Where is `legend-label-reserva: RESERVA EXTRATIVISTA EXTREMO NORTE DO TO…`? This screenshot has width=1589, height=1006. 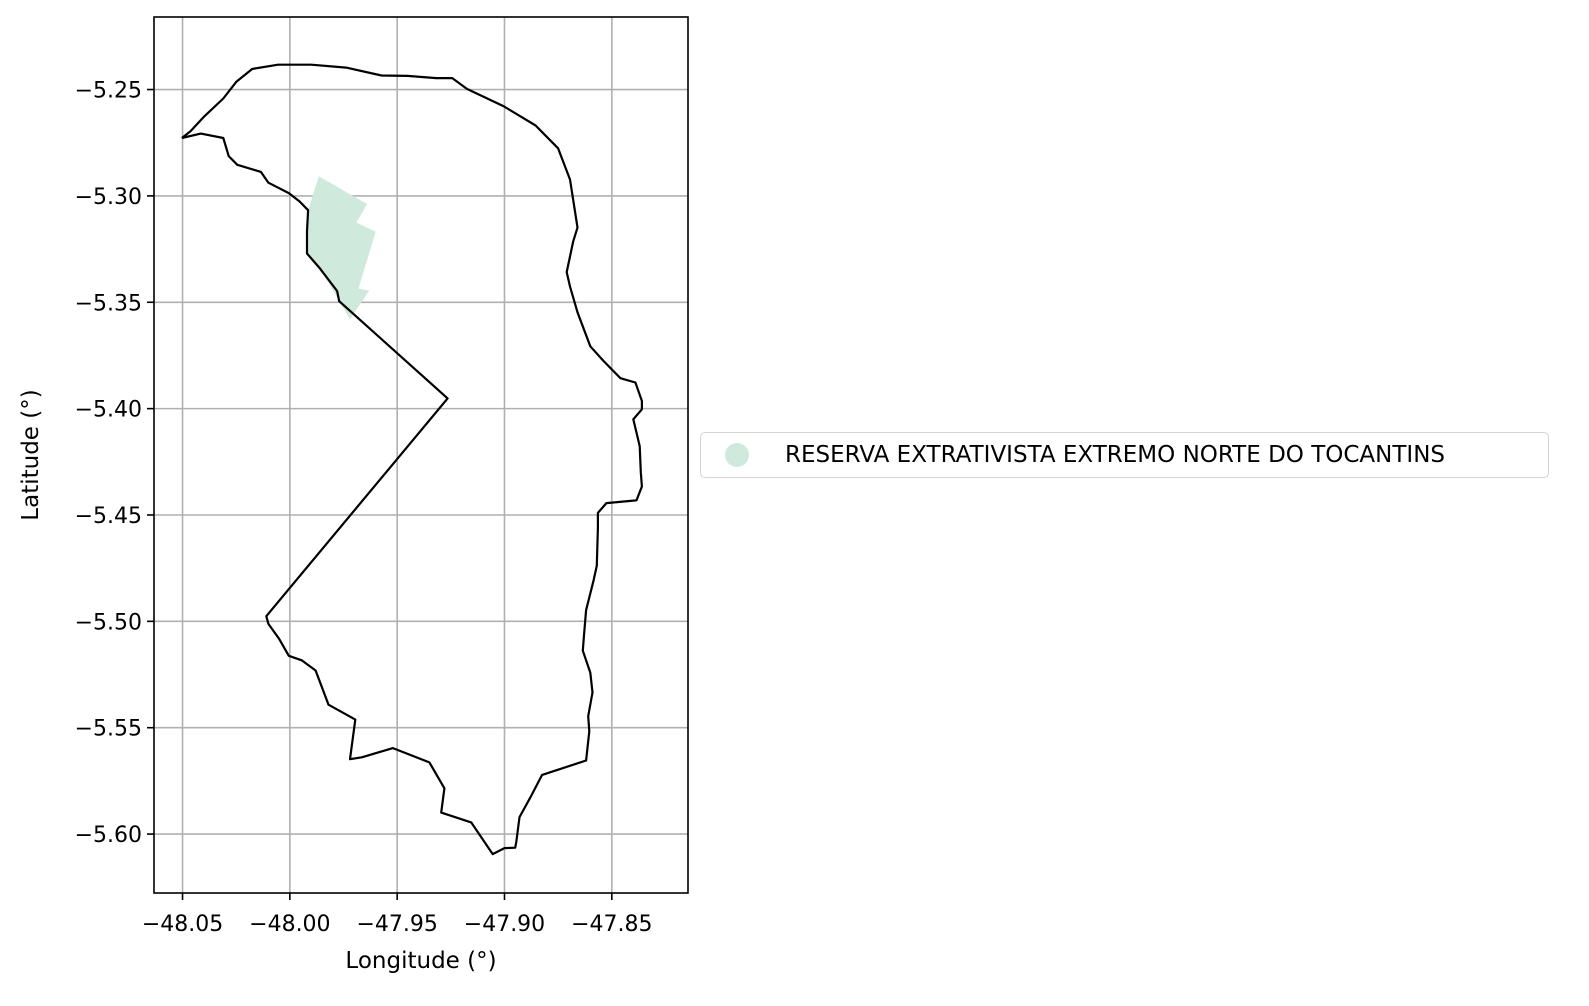
legend-label-reserva: RESERVA EXTRATIVISTA EXTREMO NORTE DO TO… is located at coordinates (1115, 455).